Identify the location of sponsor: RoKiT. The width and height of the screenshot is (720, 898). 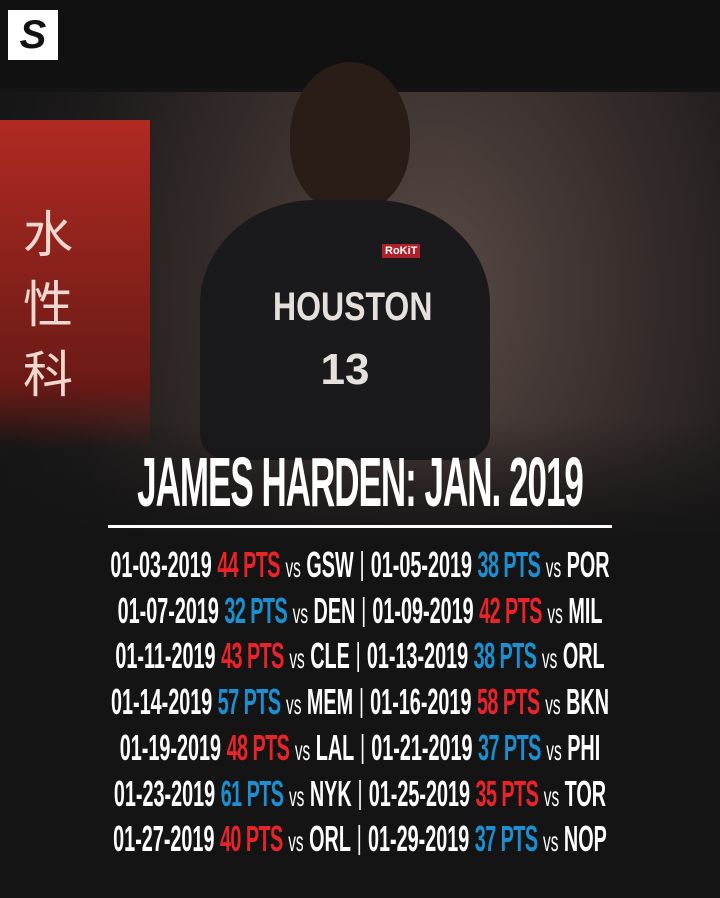
(401, 251).